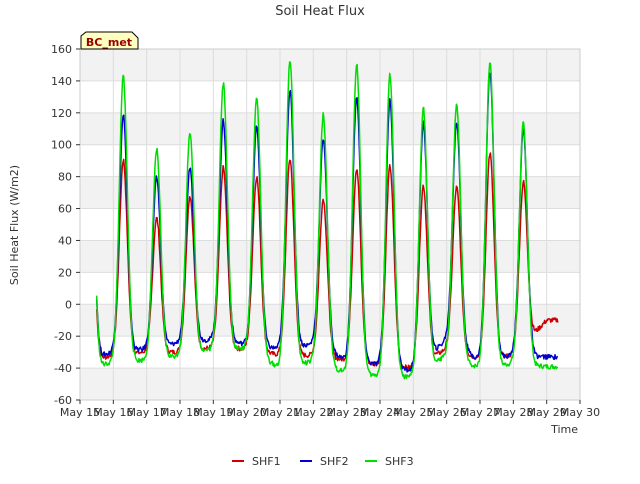 The image size is (640, 484). What do you see at coordinates (213, 412) in the screenshot?
I see `x-tick-label: May 19` at bounding box center [213, 412].